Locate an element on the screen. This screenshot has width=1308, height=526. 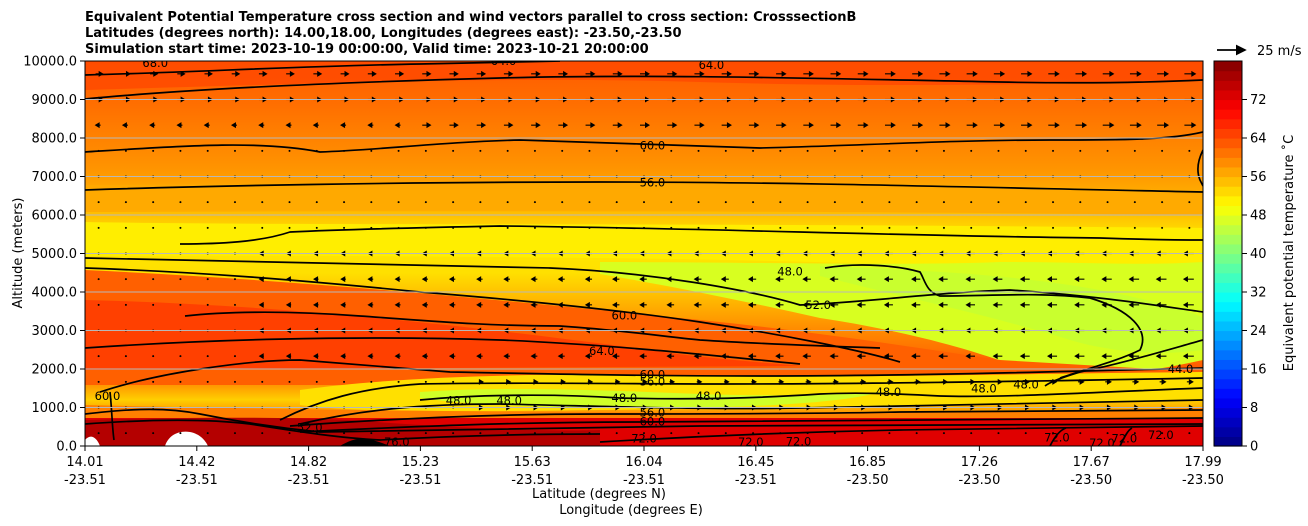
colorbar-tick-label: 72 is located at coordinates (1258, 100).